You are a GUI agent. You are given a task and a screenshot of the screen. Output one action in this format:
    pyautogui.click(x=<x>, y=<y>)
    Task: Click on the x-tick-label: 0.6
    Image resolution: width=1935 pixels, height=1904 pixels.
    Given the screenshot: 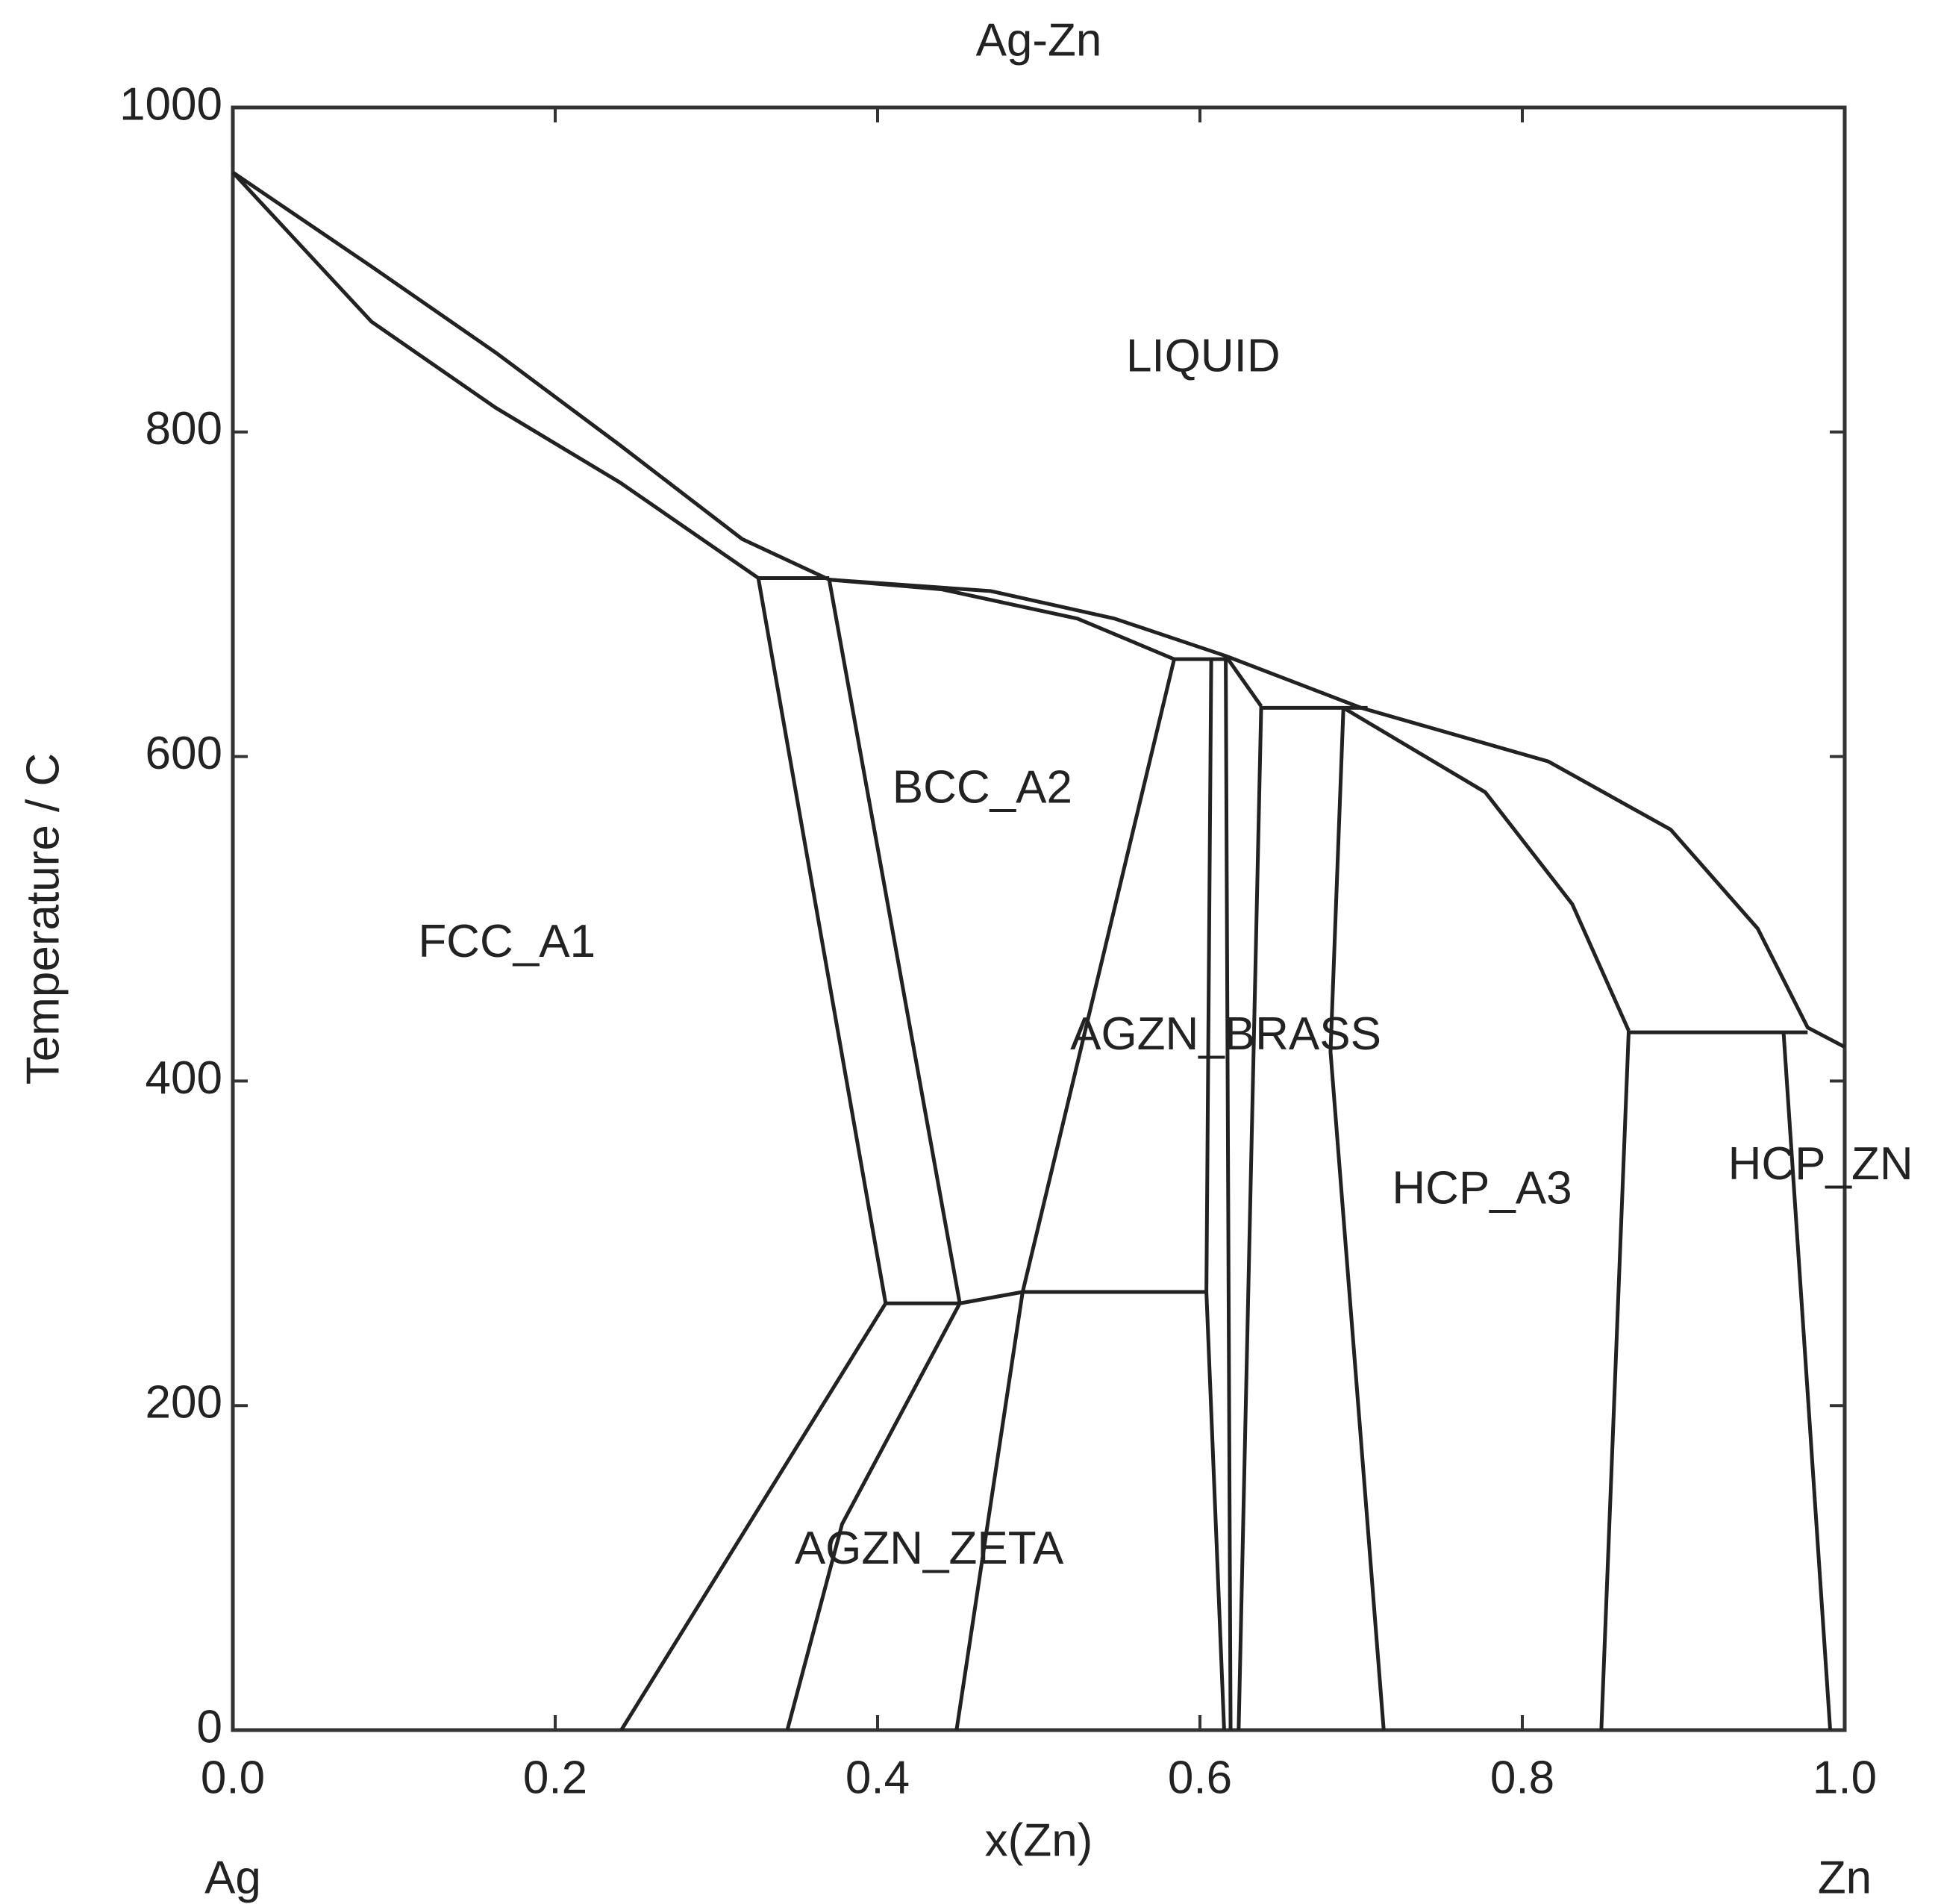 What is the action you would take?
    pyautogui.click(x=1200, y=1777)
    